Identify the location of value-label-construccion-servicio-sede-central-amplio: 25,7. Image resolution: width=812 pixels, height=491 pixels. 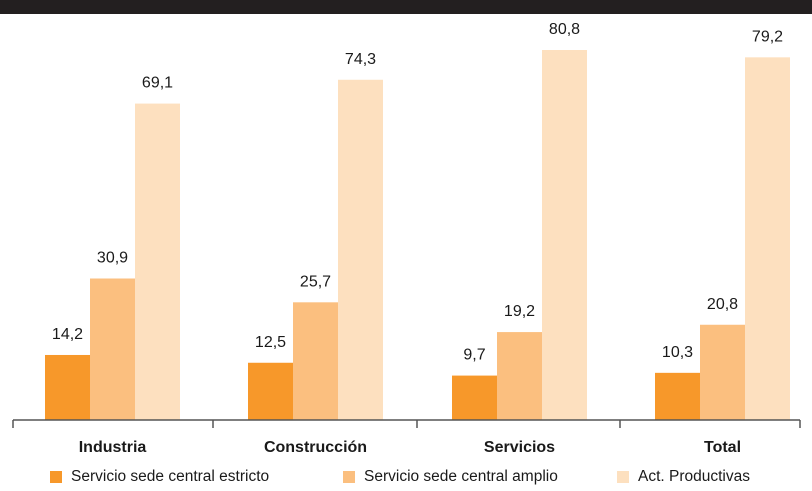
(315, 281).